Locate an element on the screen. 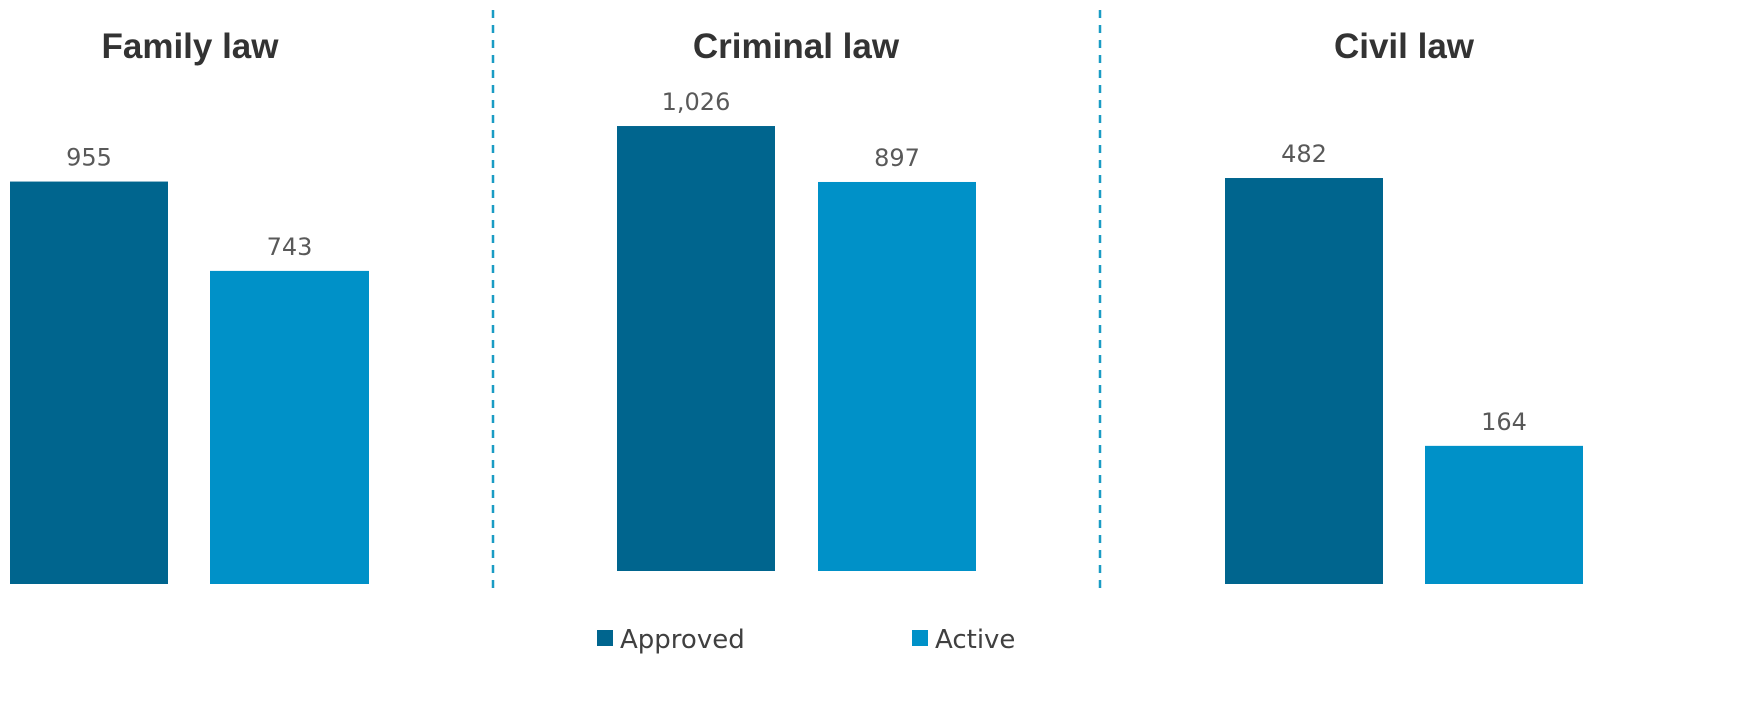  panel-title-criminal-law: Criminal law is located at coordinates (796, 46).